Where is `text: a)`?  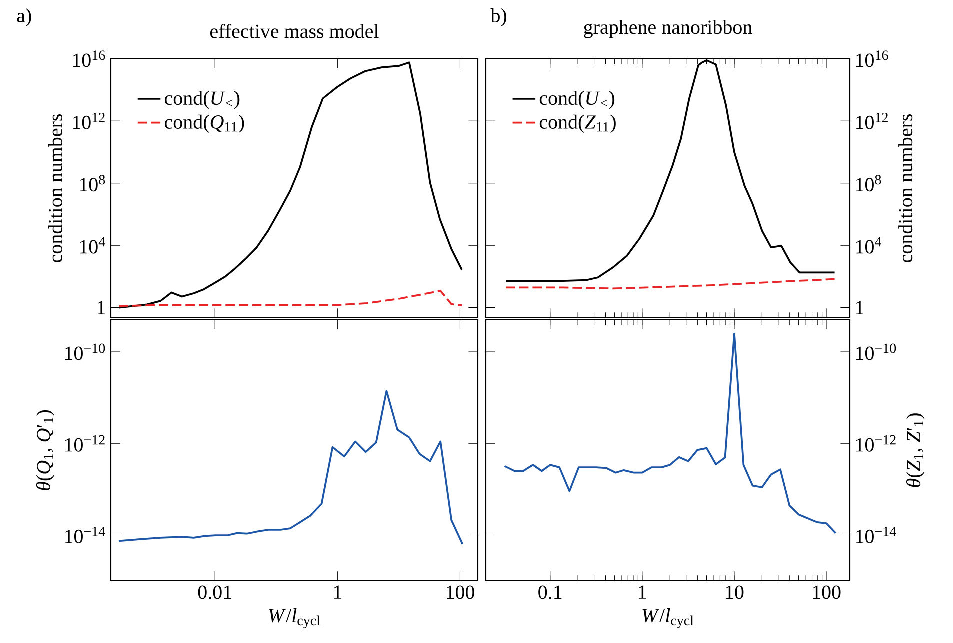 text: a) is located at coordinates (24, 17).